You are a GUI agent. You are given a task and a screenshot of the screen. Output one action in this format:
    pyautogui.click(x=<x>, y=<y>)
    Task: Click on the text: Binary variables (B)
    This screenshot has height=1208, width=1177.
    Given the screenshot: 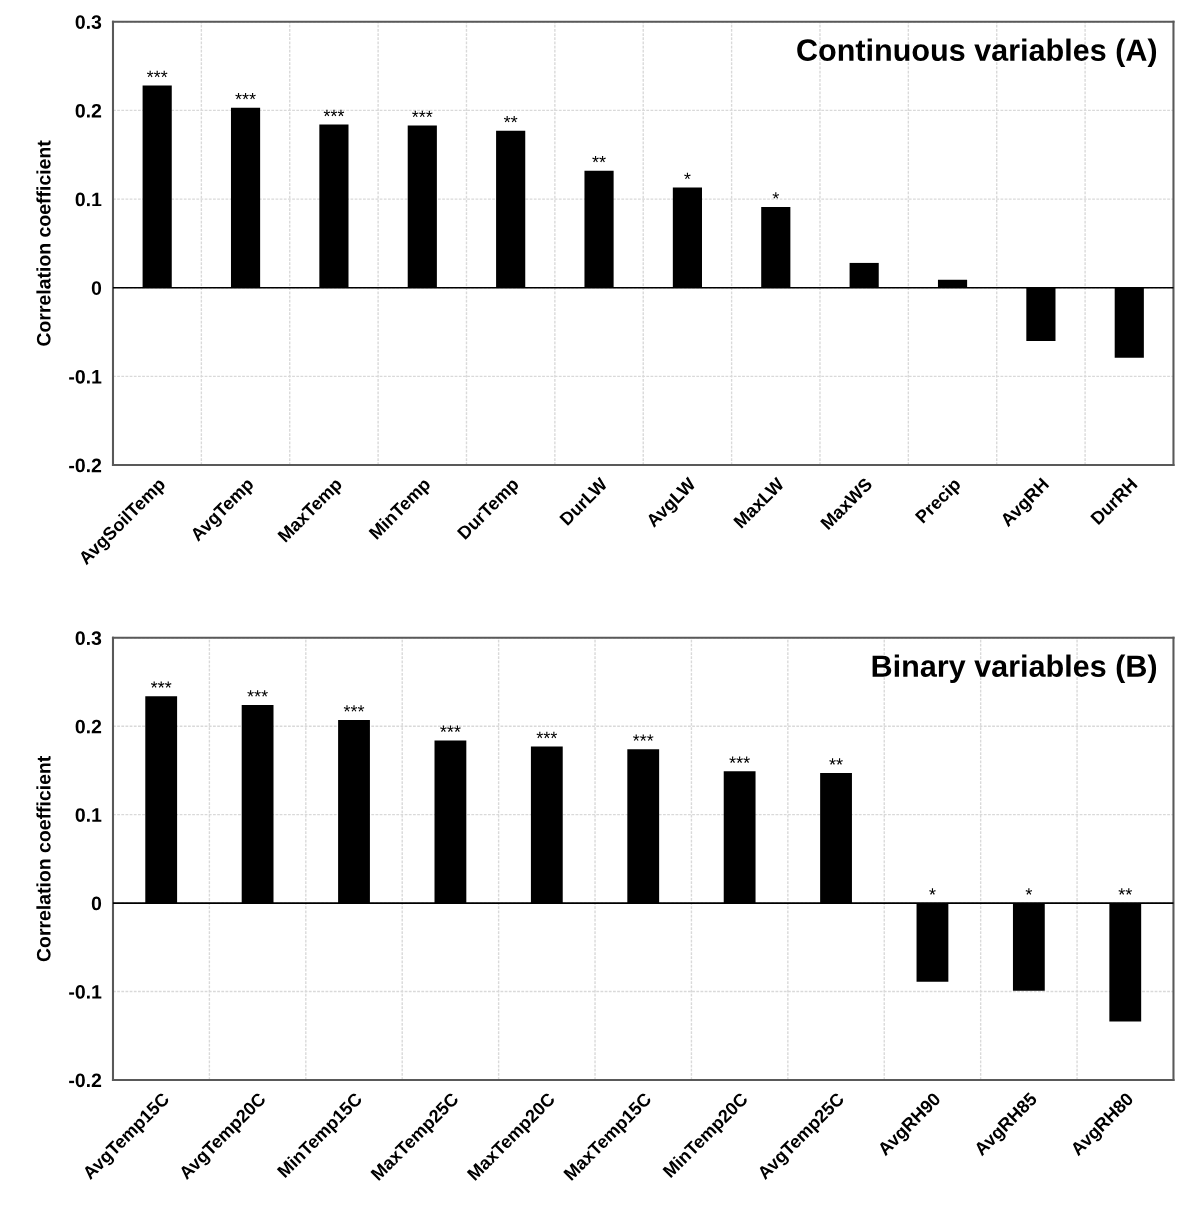 What is the action you would take?
    pyautogui.click(x=1014, y=669)
    